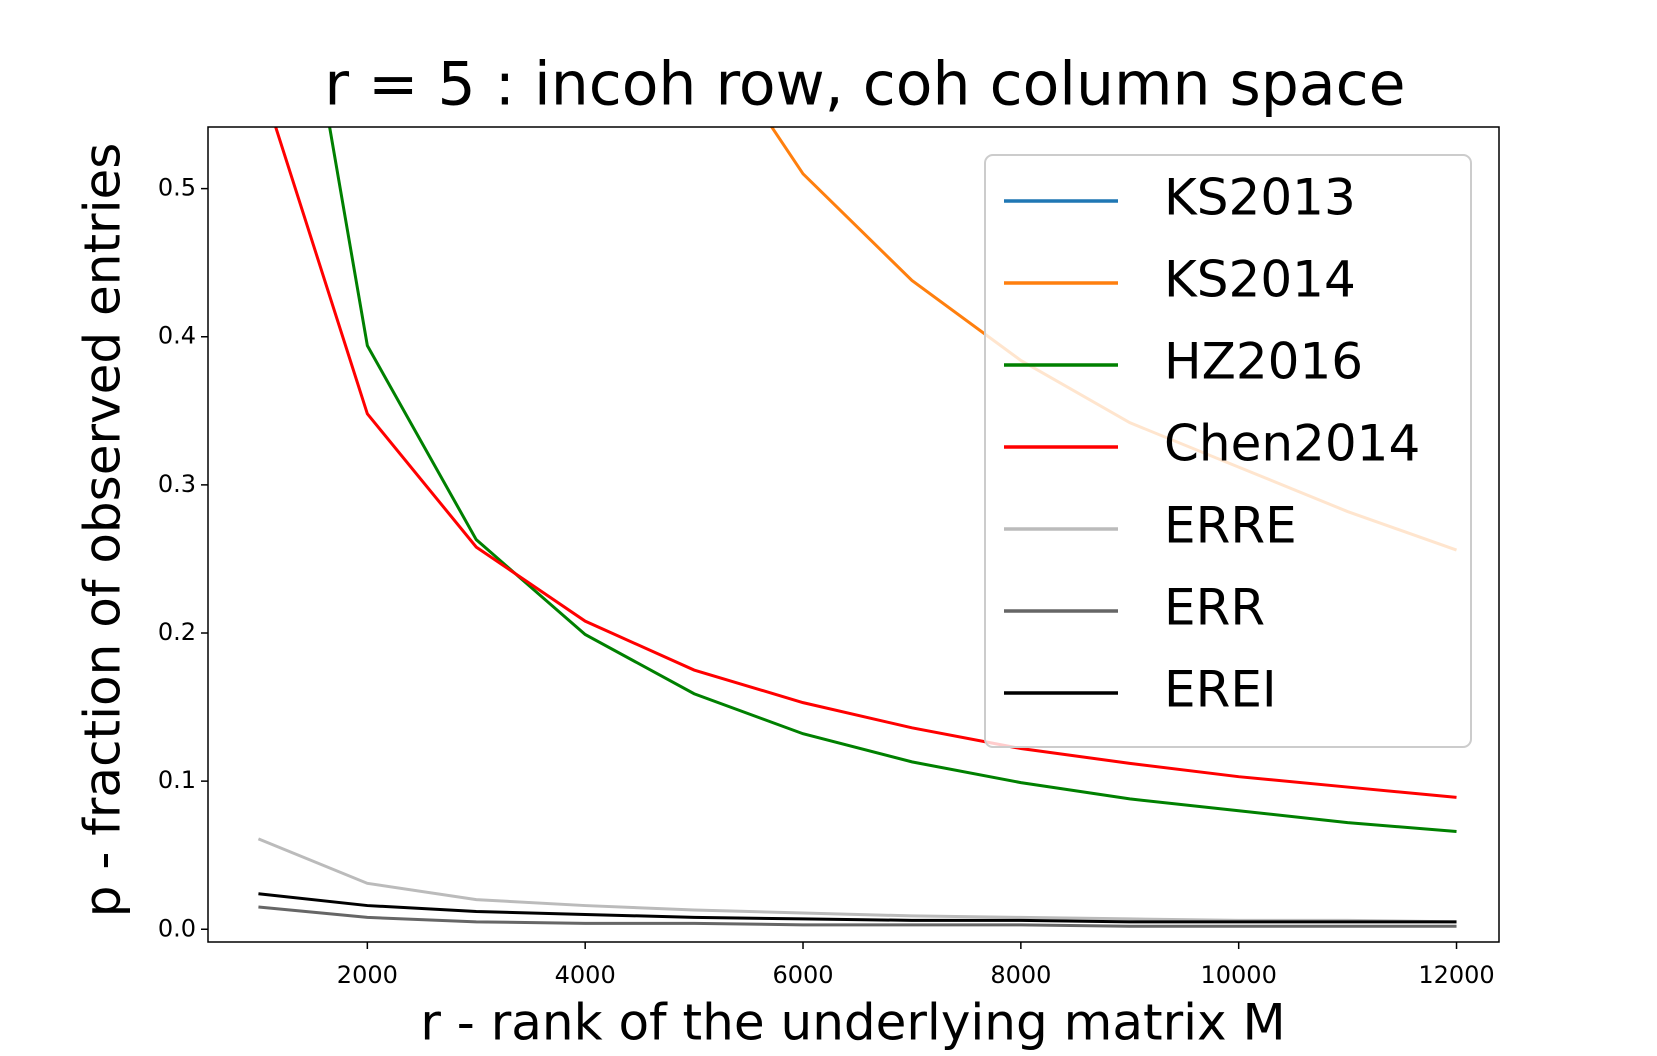 The width and height of the screenshot is (1657, 1056). What do you see at coordinates (177, 928) in the screenshot?
I see `y-tick-label: 0.0` at bounding box center [177, 928].